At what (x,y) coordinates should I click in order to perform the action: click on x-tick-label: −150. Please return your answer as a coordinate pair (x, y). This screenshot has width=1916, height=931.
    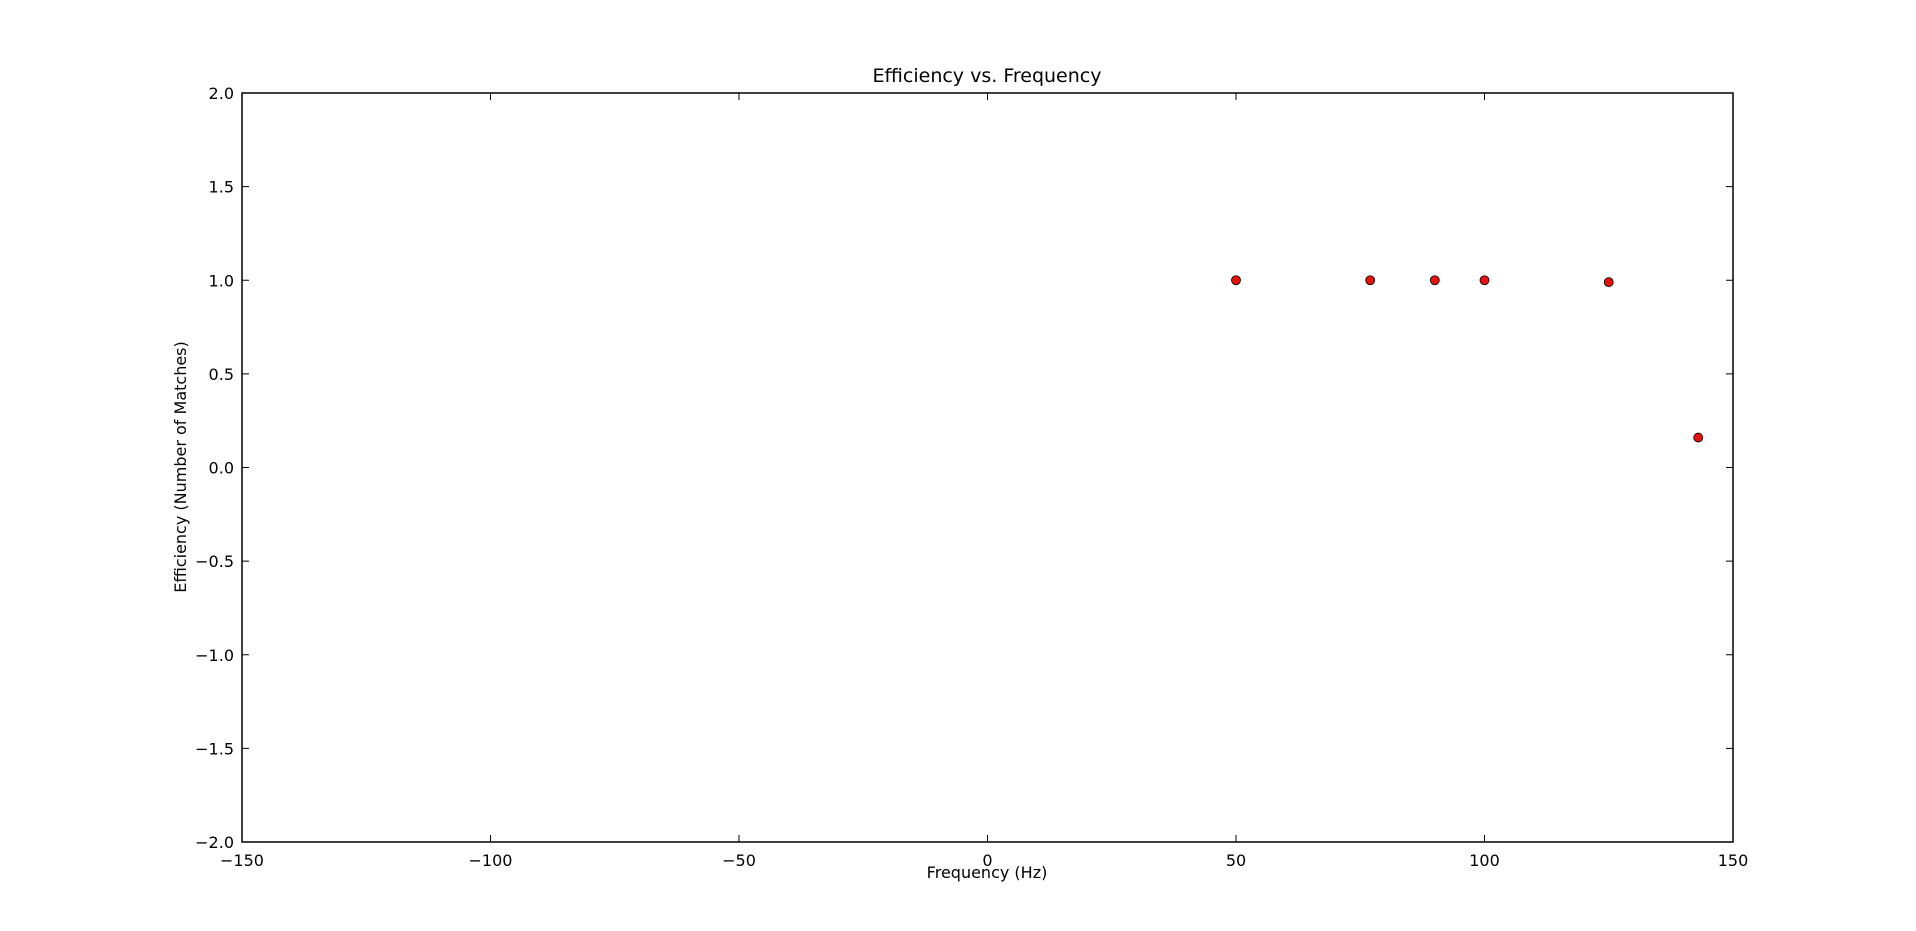
    Looking at the image, I should click on (242, 860).